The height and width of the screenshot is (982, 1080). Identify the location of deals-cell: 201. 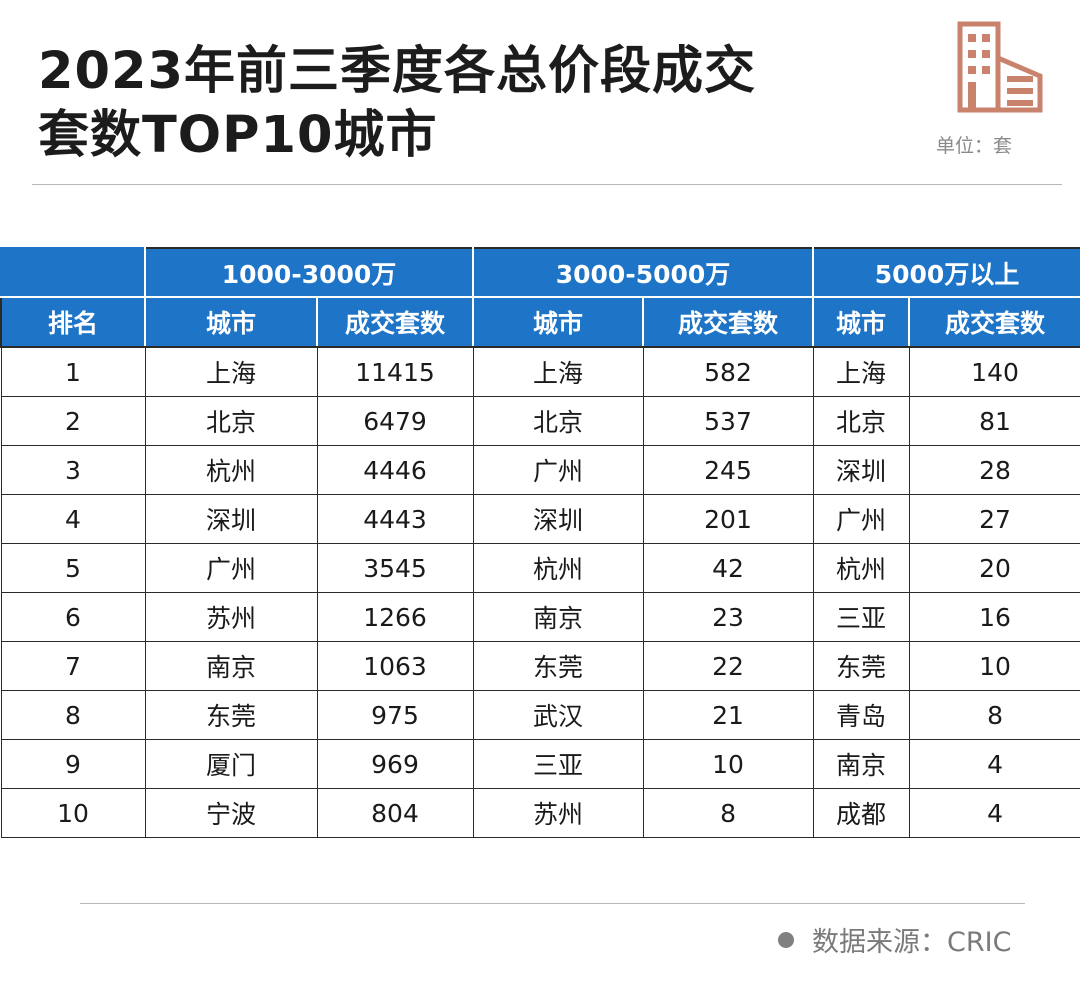
(728, 519).